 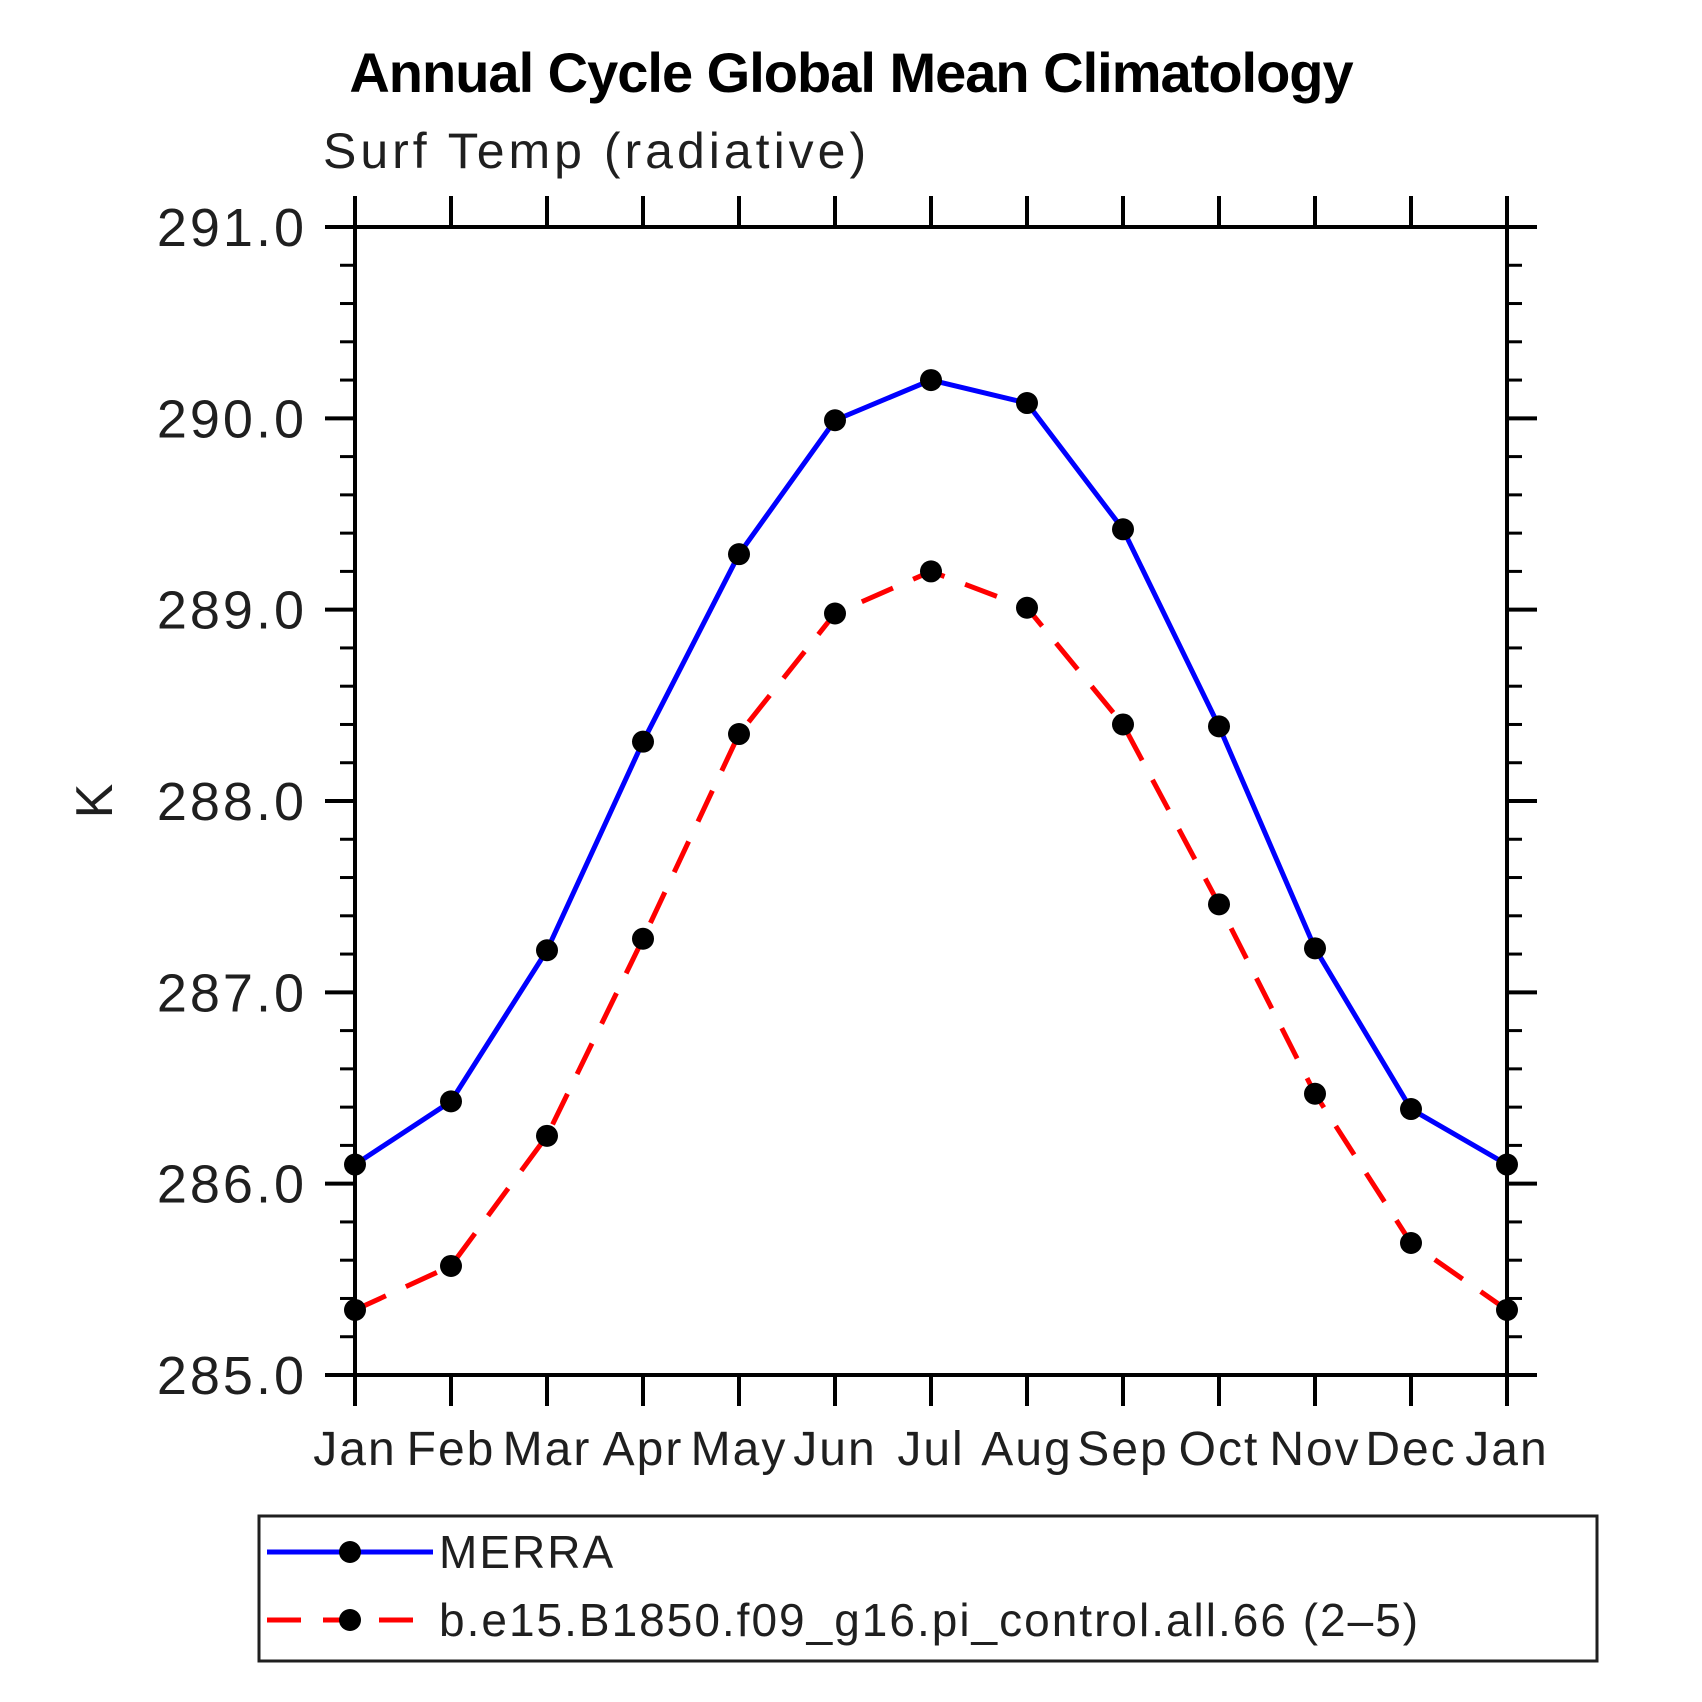 I want to click on x-tick-label: Feb, so click(x=451, y=1449).